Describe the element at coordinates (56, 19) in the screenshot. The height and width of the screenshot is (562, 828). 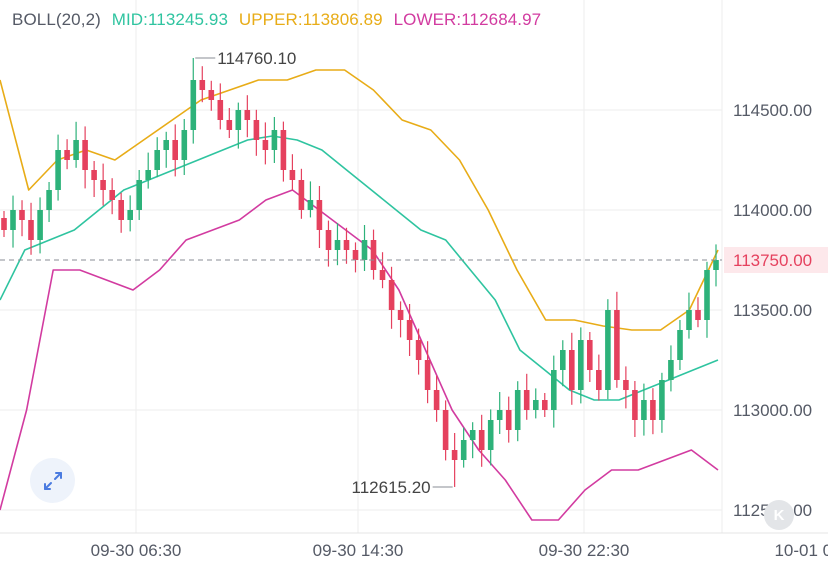
I see `indicator-name: BOLL(20,2)` at that location.